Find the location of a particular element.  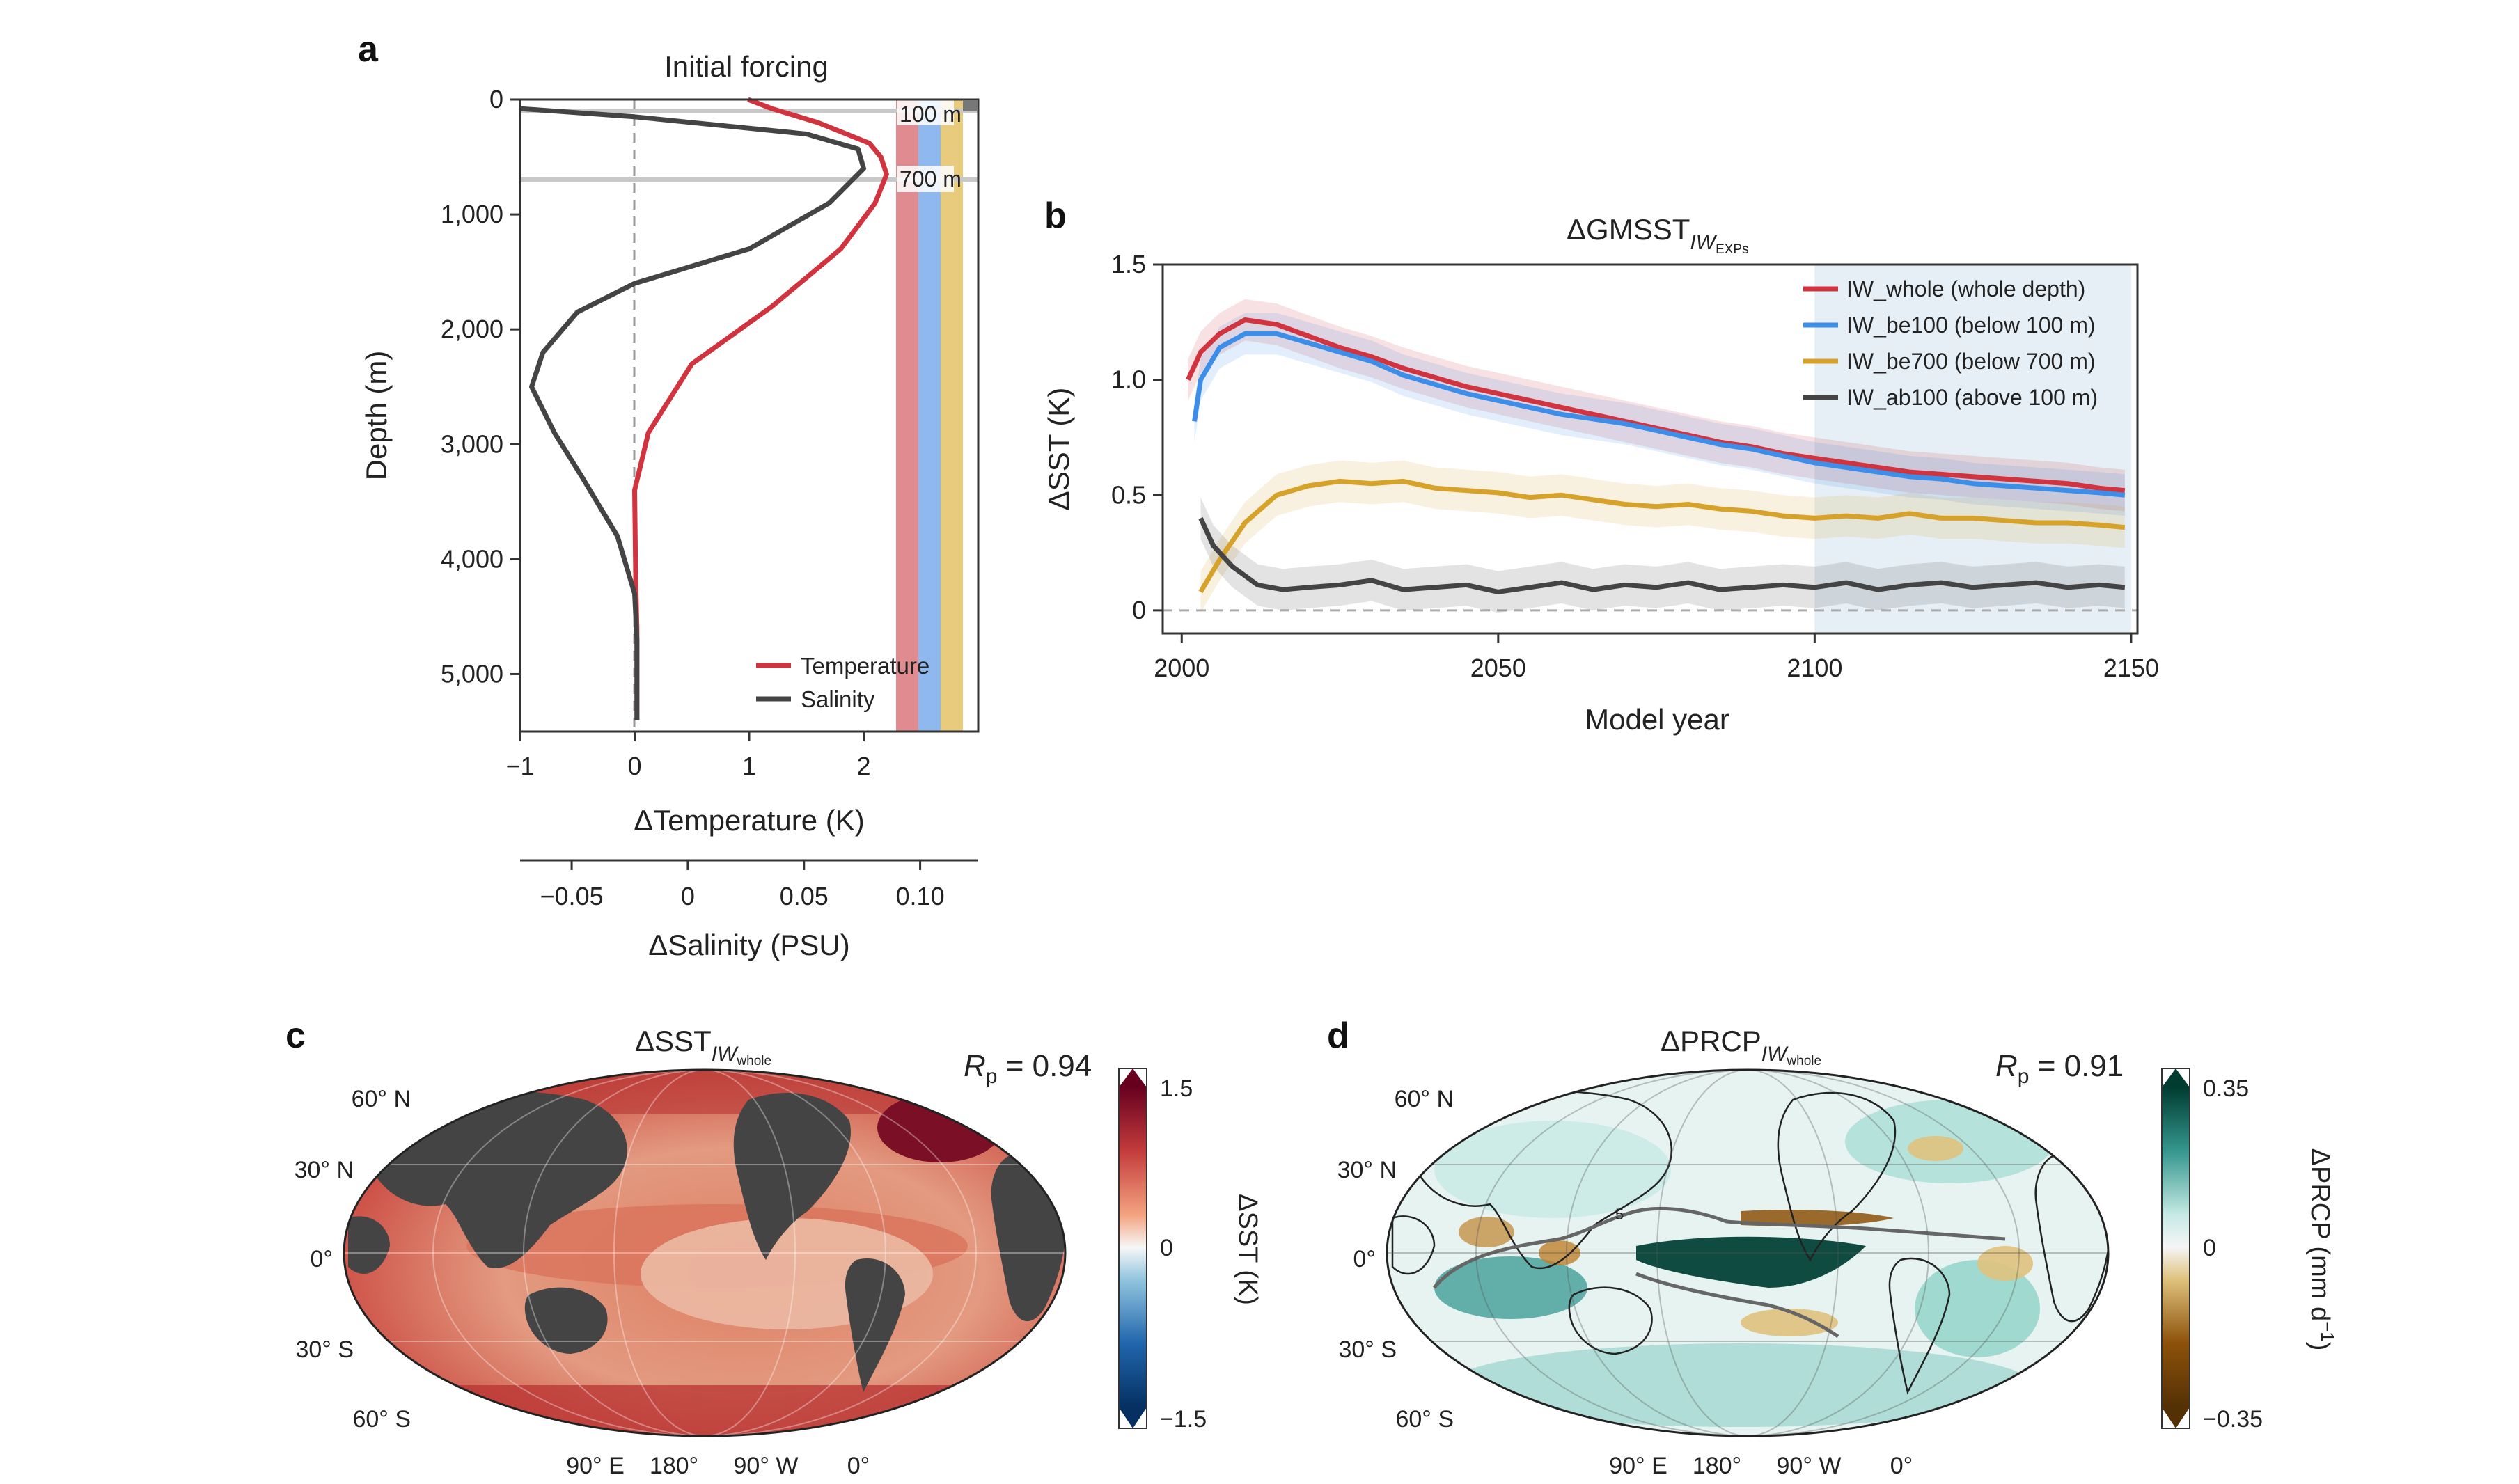

panel-b-uncertainty-bands is located at coordinates (1656, 456).